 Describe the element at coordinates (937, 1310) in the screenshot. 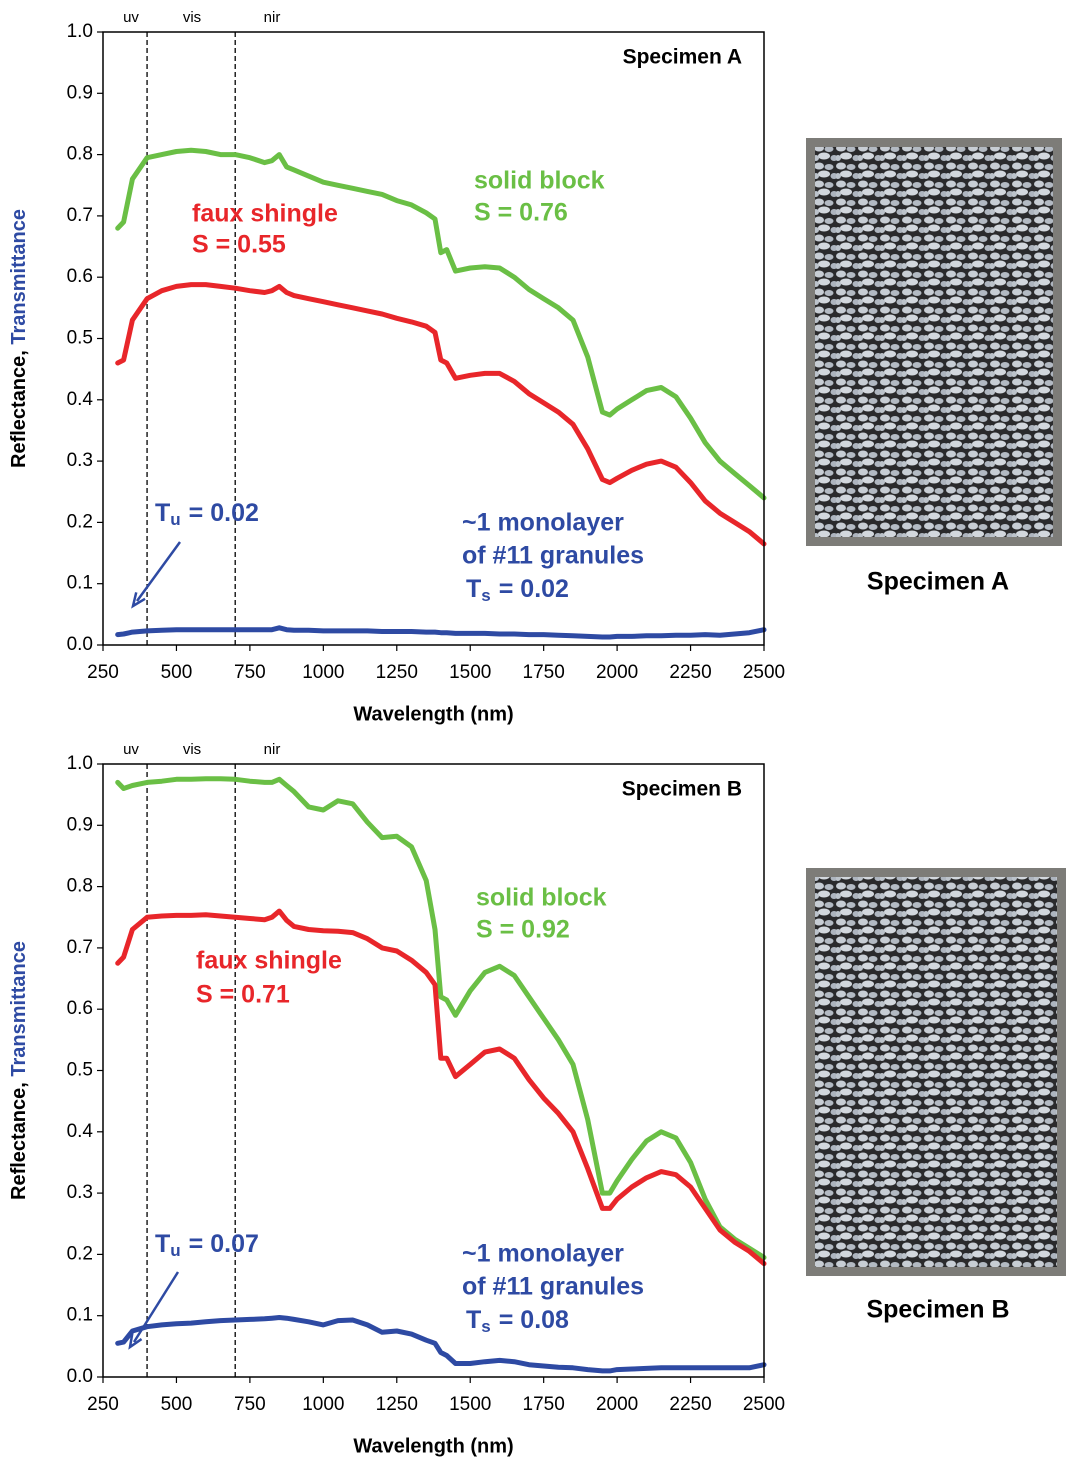

I see `photo-caption: Specimen B` at that location.